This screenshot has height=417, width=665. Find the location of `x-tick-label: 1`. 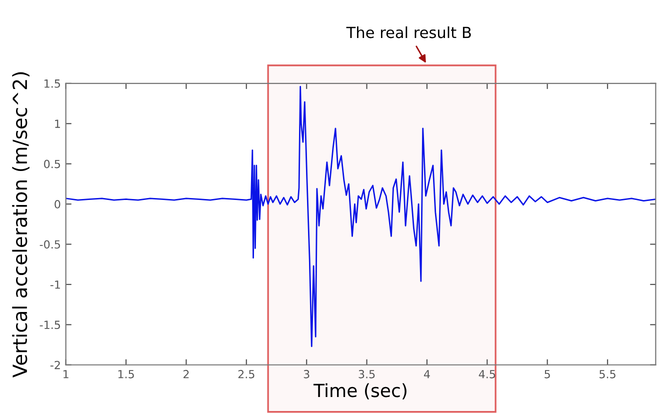

x-tick-label: 1 is located at coordinates (66, 374).